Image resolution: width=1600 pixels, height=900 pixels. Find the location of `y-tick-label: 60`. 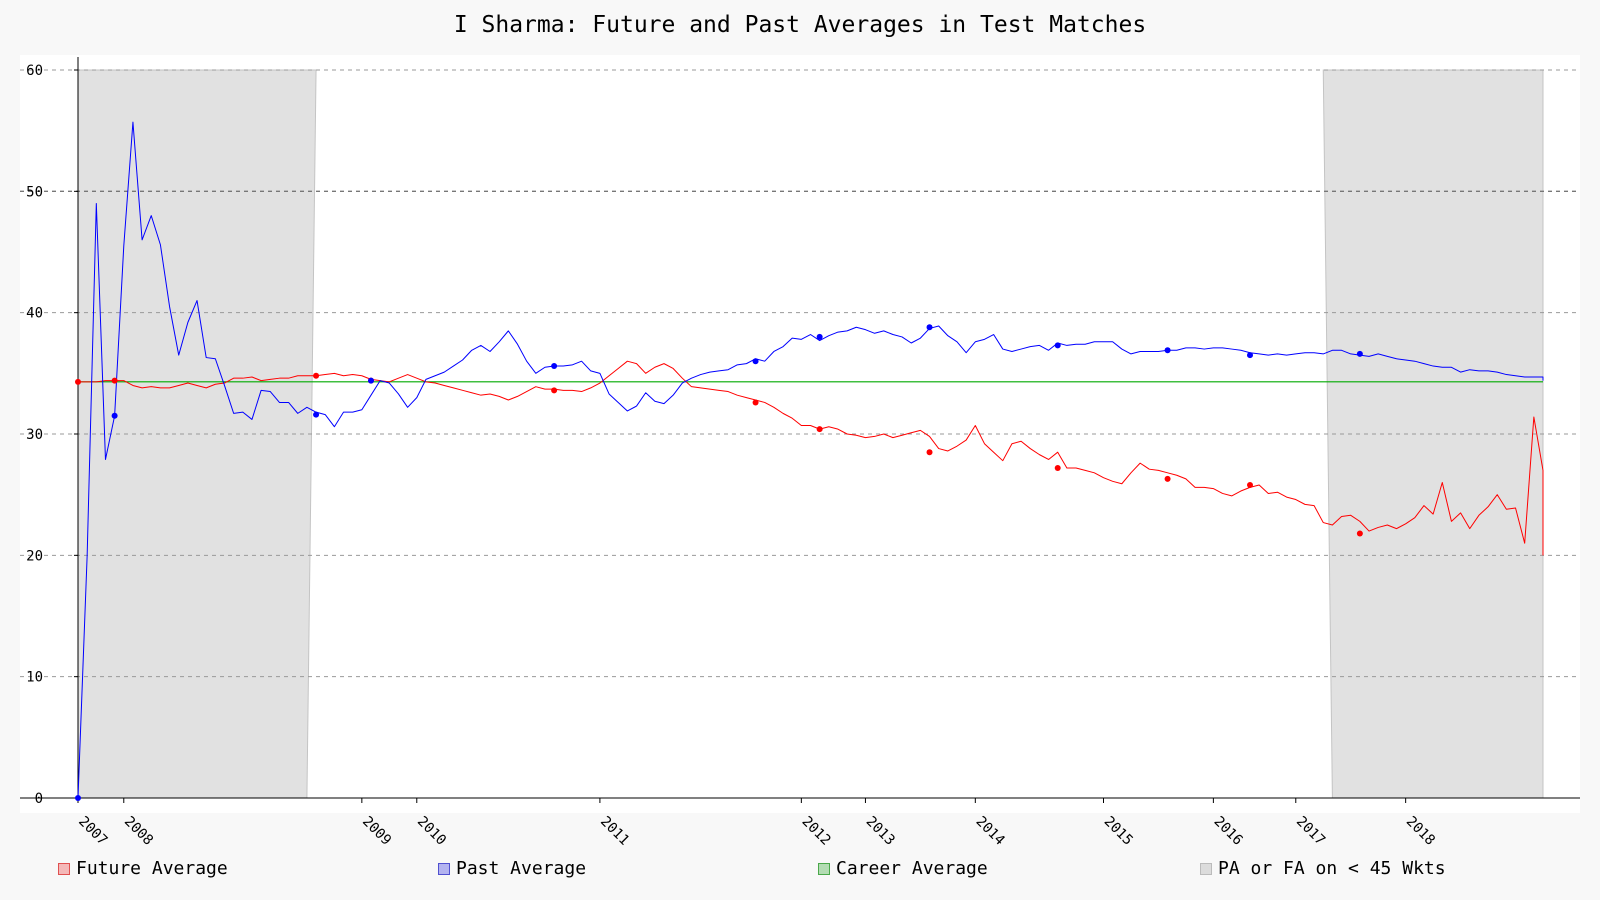

y-tick-label: 60 is located at coordinates (34, 71).